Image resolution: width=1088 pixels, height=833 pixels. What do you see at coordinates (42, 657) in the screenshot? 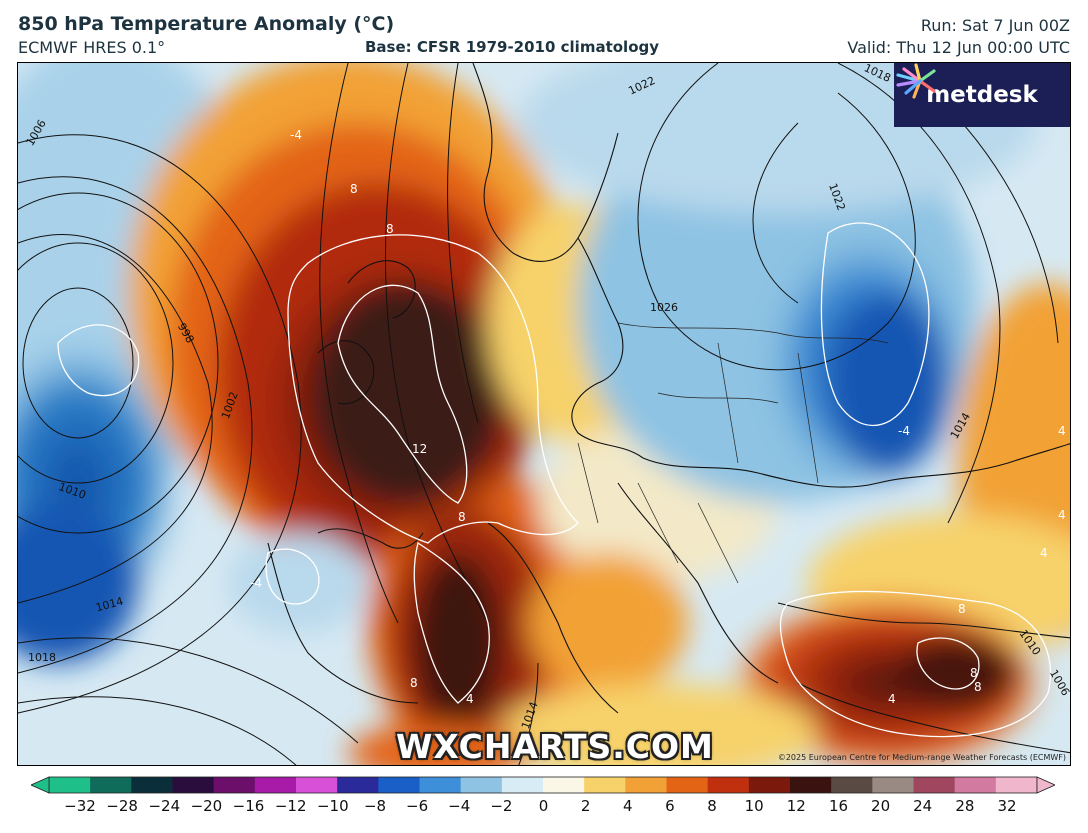
I see `isobar-label: 1018` at bounding box center [42, 657].